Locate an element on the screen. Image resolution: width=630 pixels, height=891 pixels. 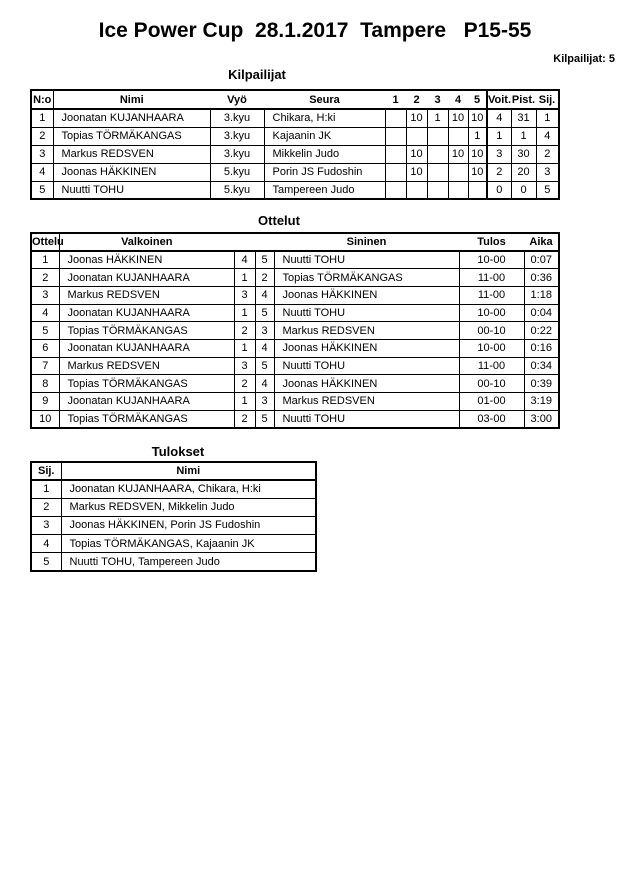
time-cell: 3:00 is located at coordinates (541, 419).